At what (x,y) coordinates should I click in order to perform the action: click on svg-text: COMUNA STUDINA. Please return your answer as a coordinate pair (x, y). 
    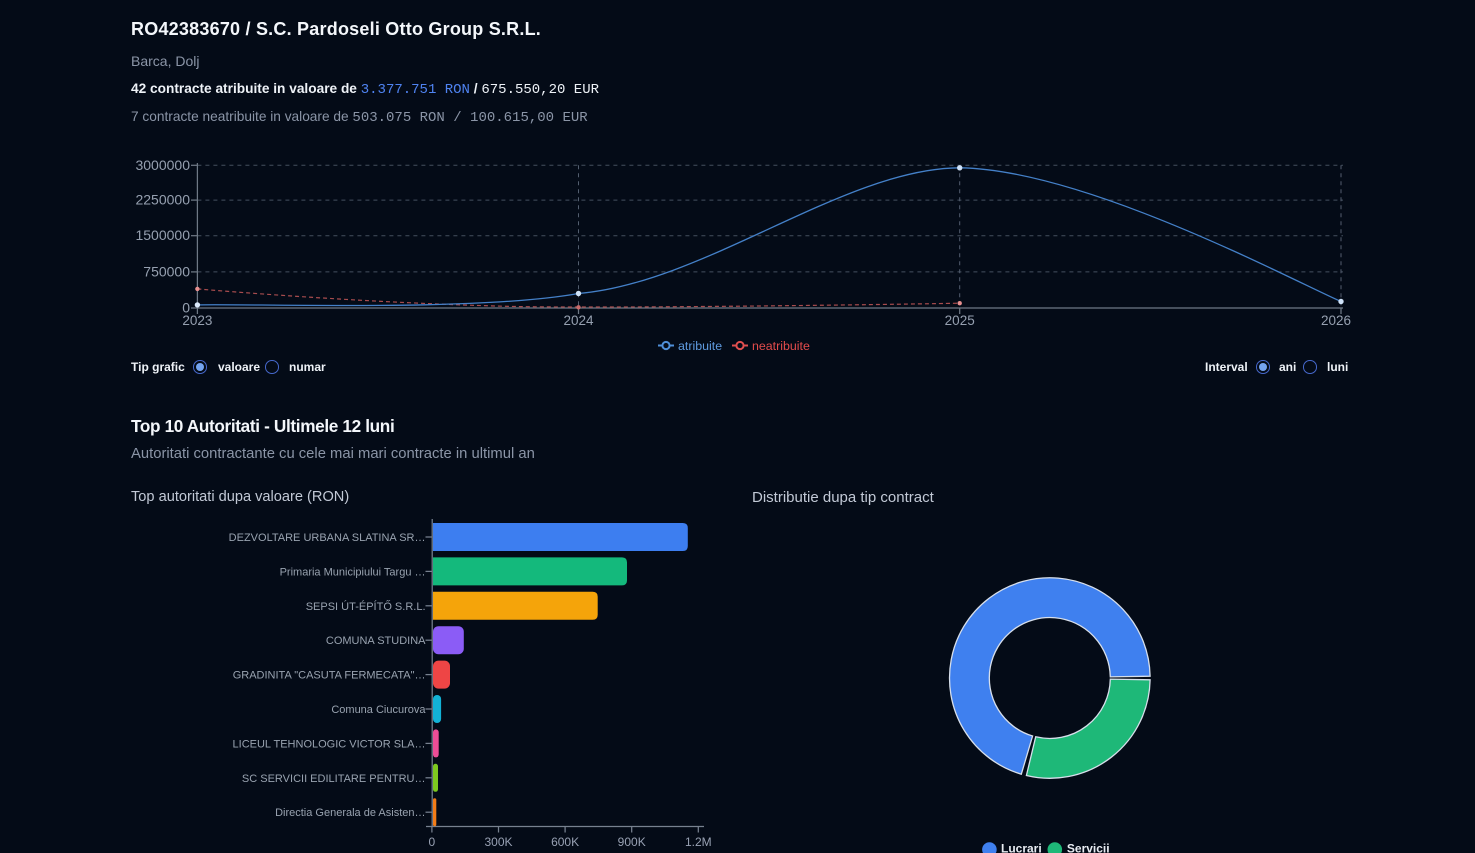
    Looking at the image, I should click on (376, 641).